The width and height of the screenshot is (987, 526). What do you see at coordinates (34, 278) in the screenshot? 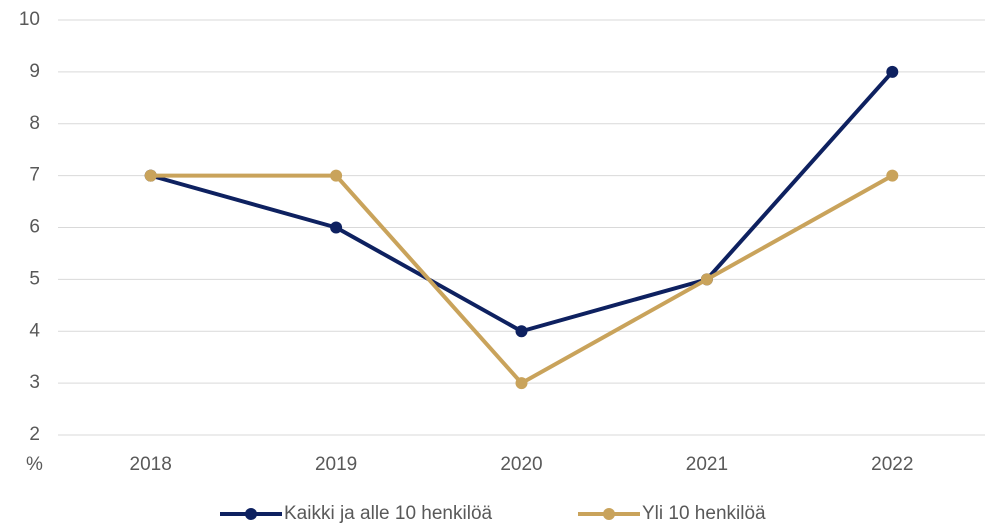
I see `y-tick-label: 5` at bounding box center [34, 278].